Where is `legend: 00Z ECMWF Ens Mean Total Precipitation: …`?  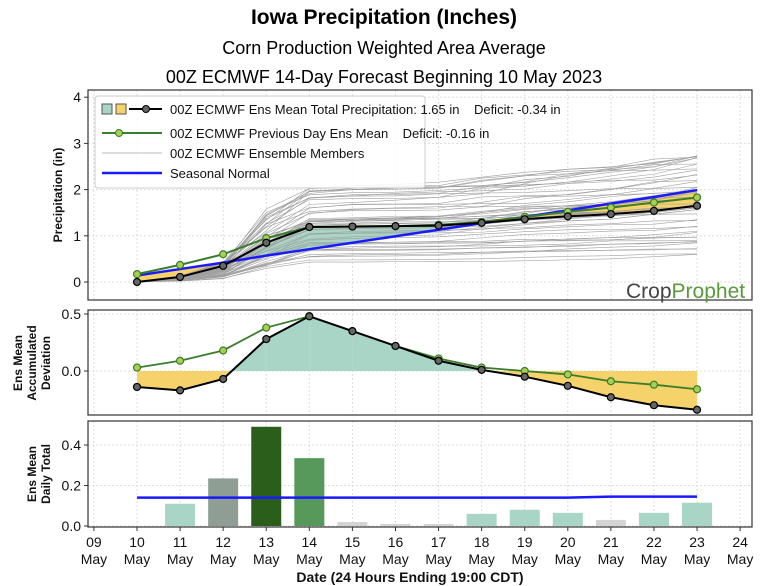
legend: 00Z ECMWF Ens Mean Total Precipitation: … is located at coordinates (327, 142).